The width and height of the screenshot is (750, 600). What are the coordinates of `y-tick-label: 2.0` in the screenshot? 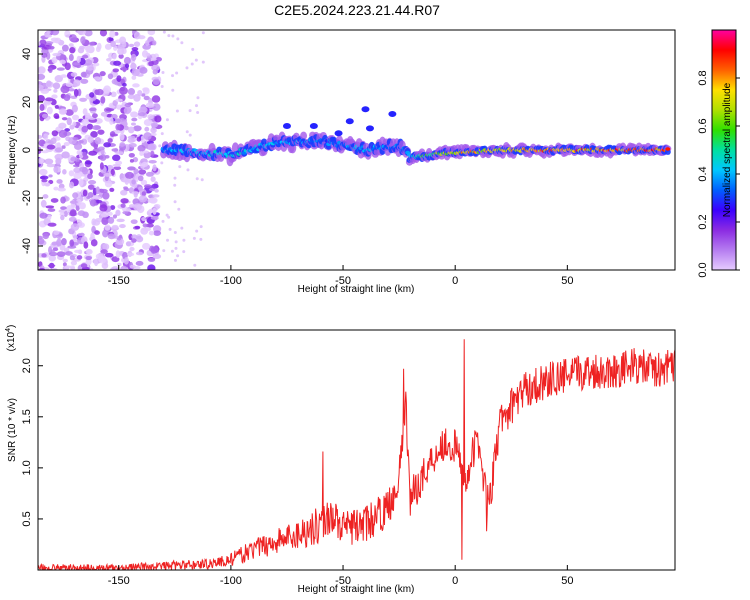 It's located at (27, 365).